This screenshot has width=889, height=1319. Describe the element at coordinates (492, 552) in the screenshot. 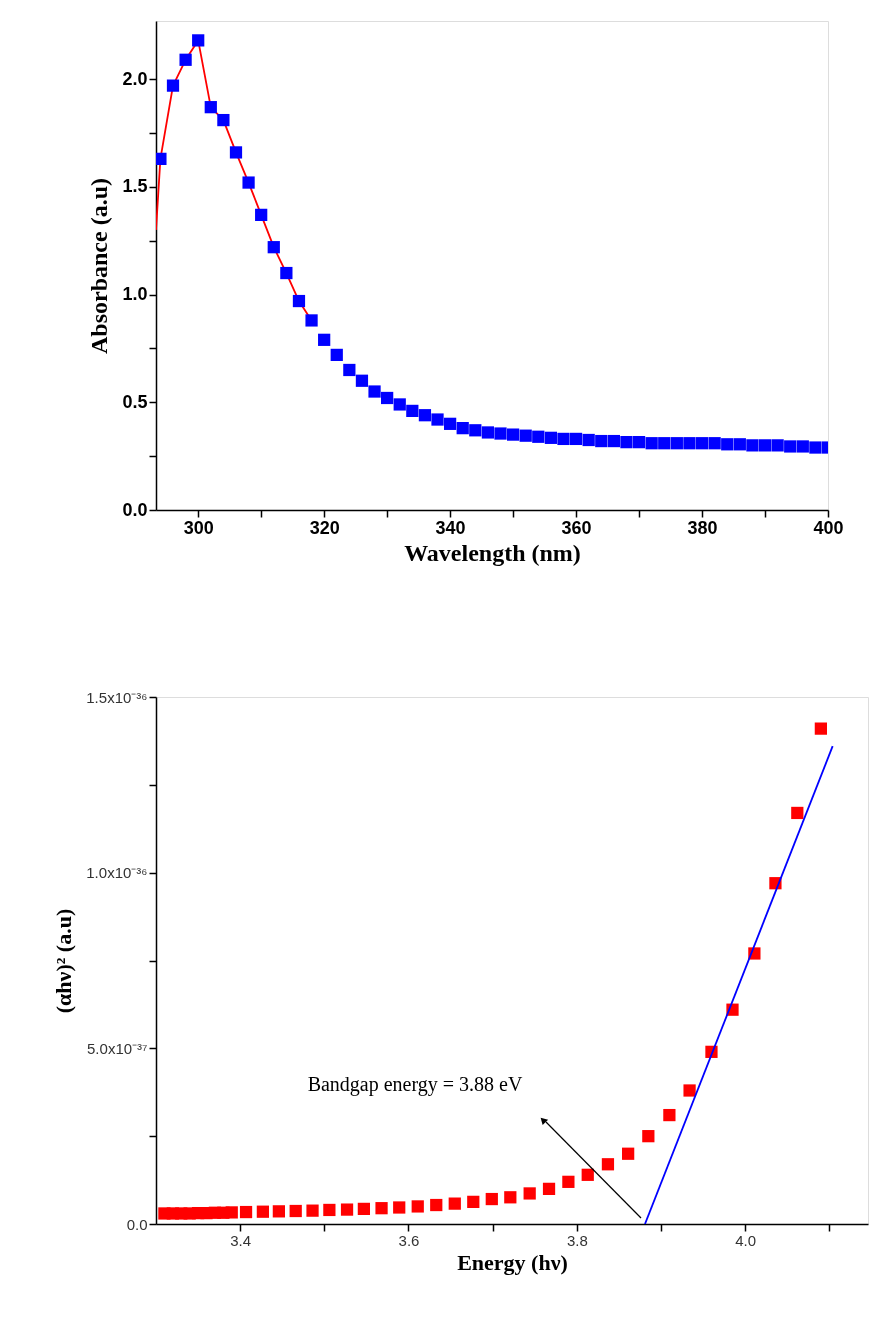

I see `x-axis-title: Wavelength (nm)` at that location.